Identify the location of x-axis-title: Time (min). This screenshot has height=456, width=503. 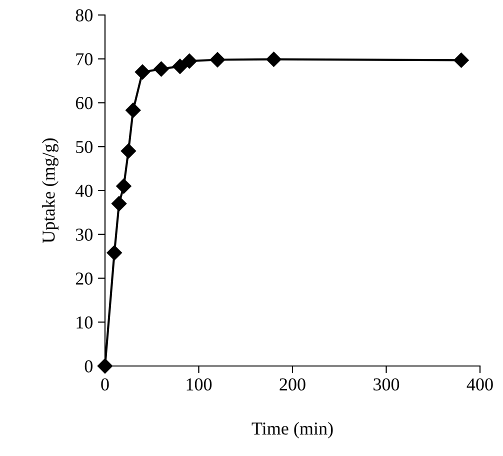
(292, 430).